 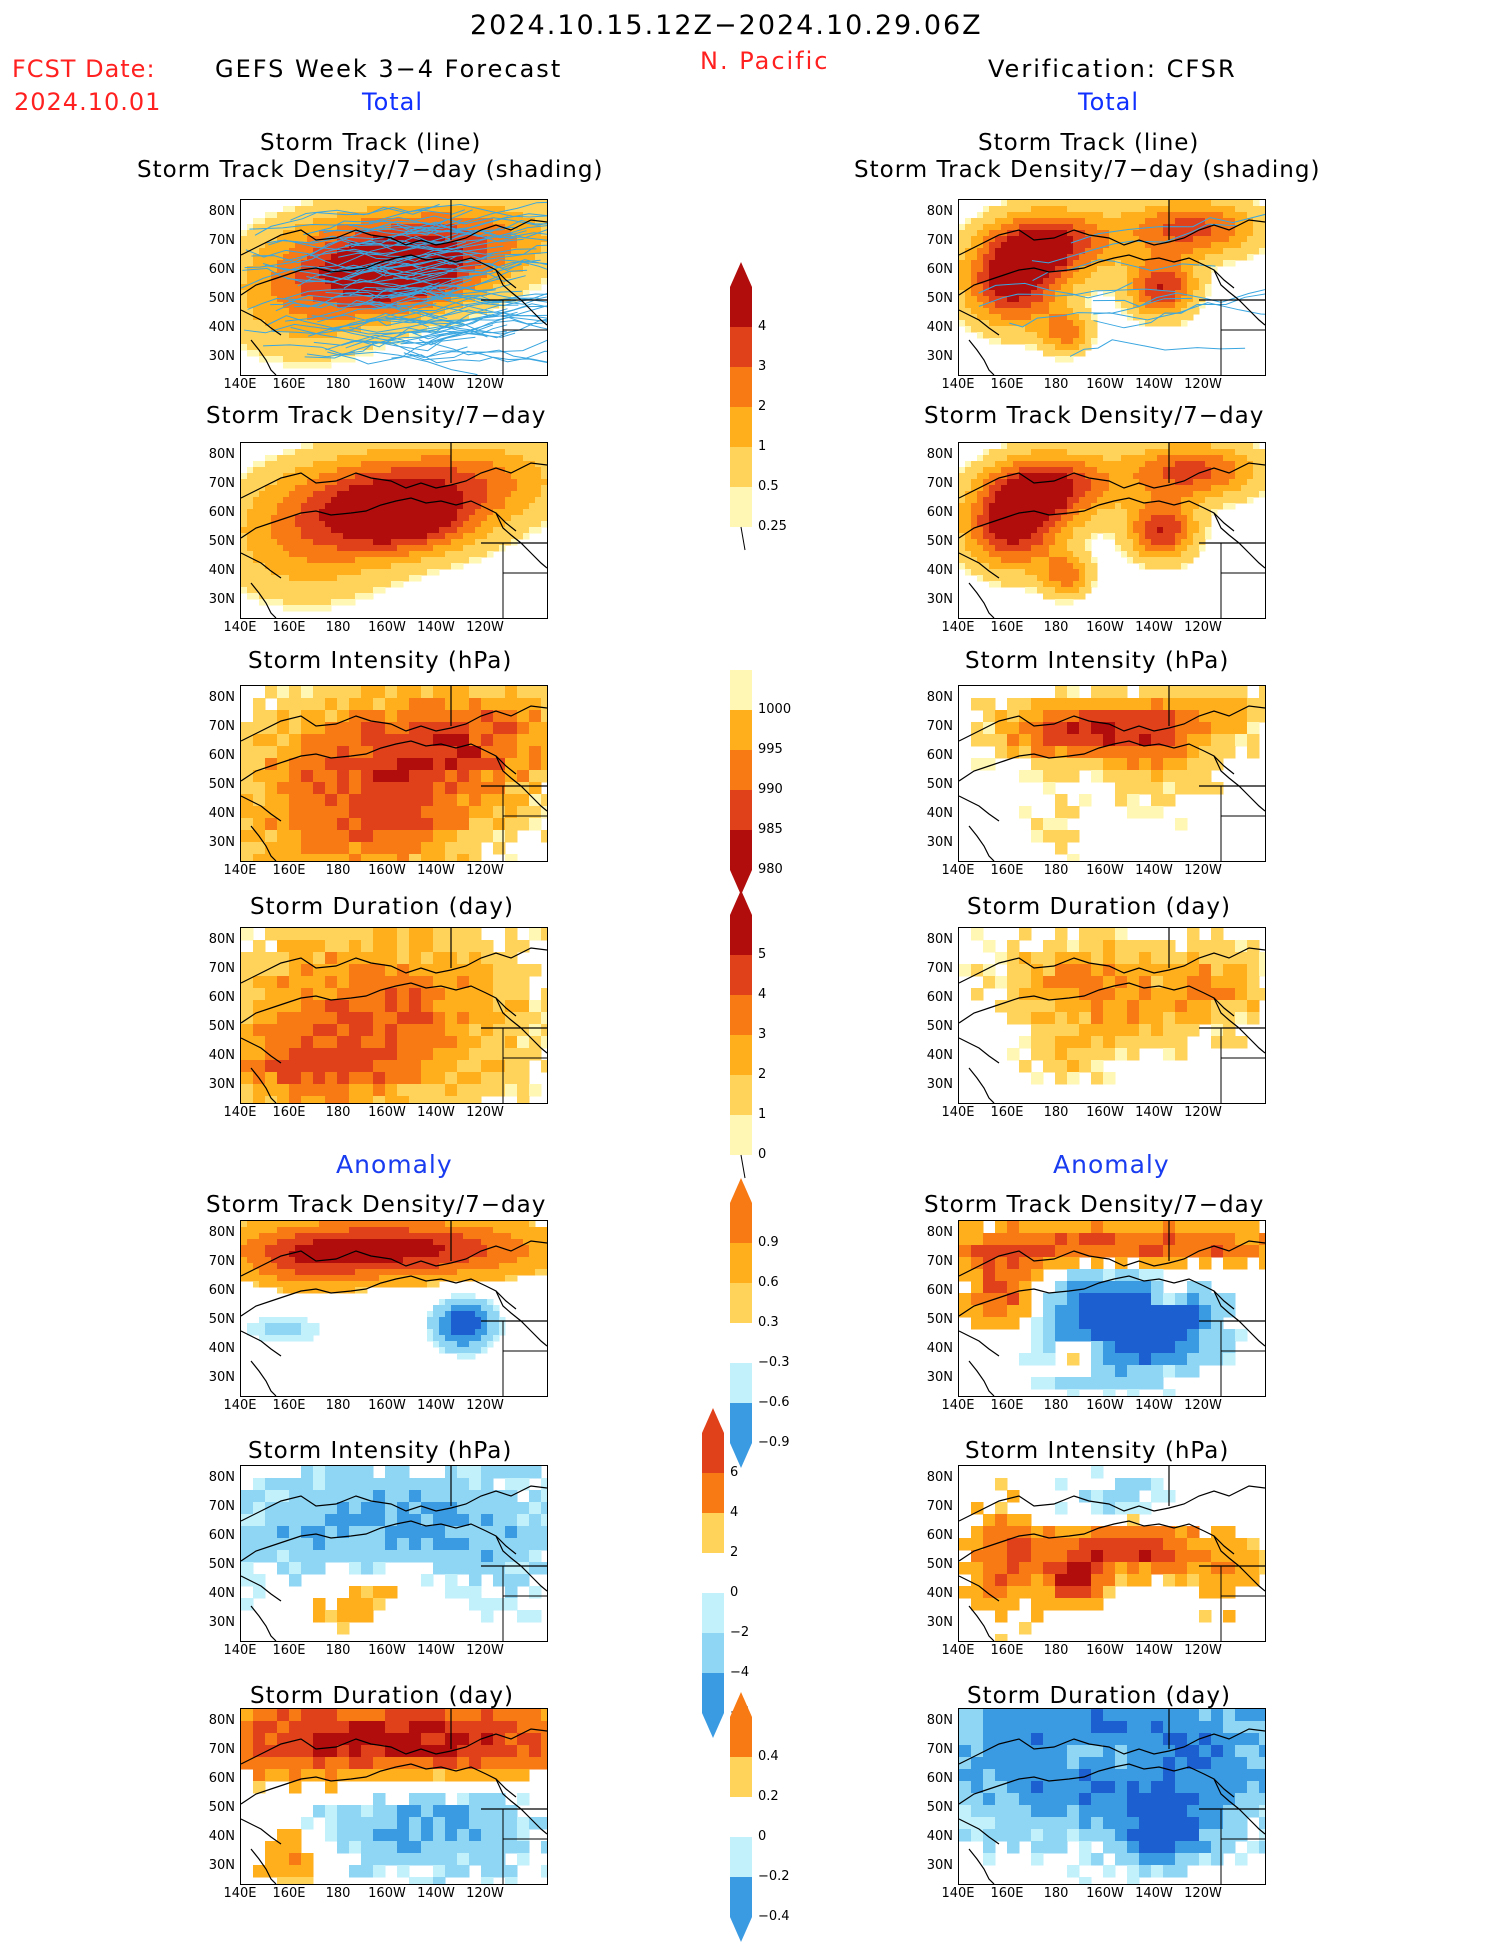 What do you see at coordinates (376, 416) in the screenshot?
I see `left-title-density: Storm Track Density/7−day` at bounding box center [376, 416].